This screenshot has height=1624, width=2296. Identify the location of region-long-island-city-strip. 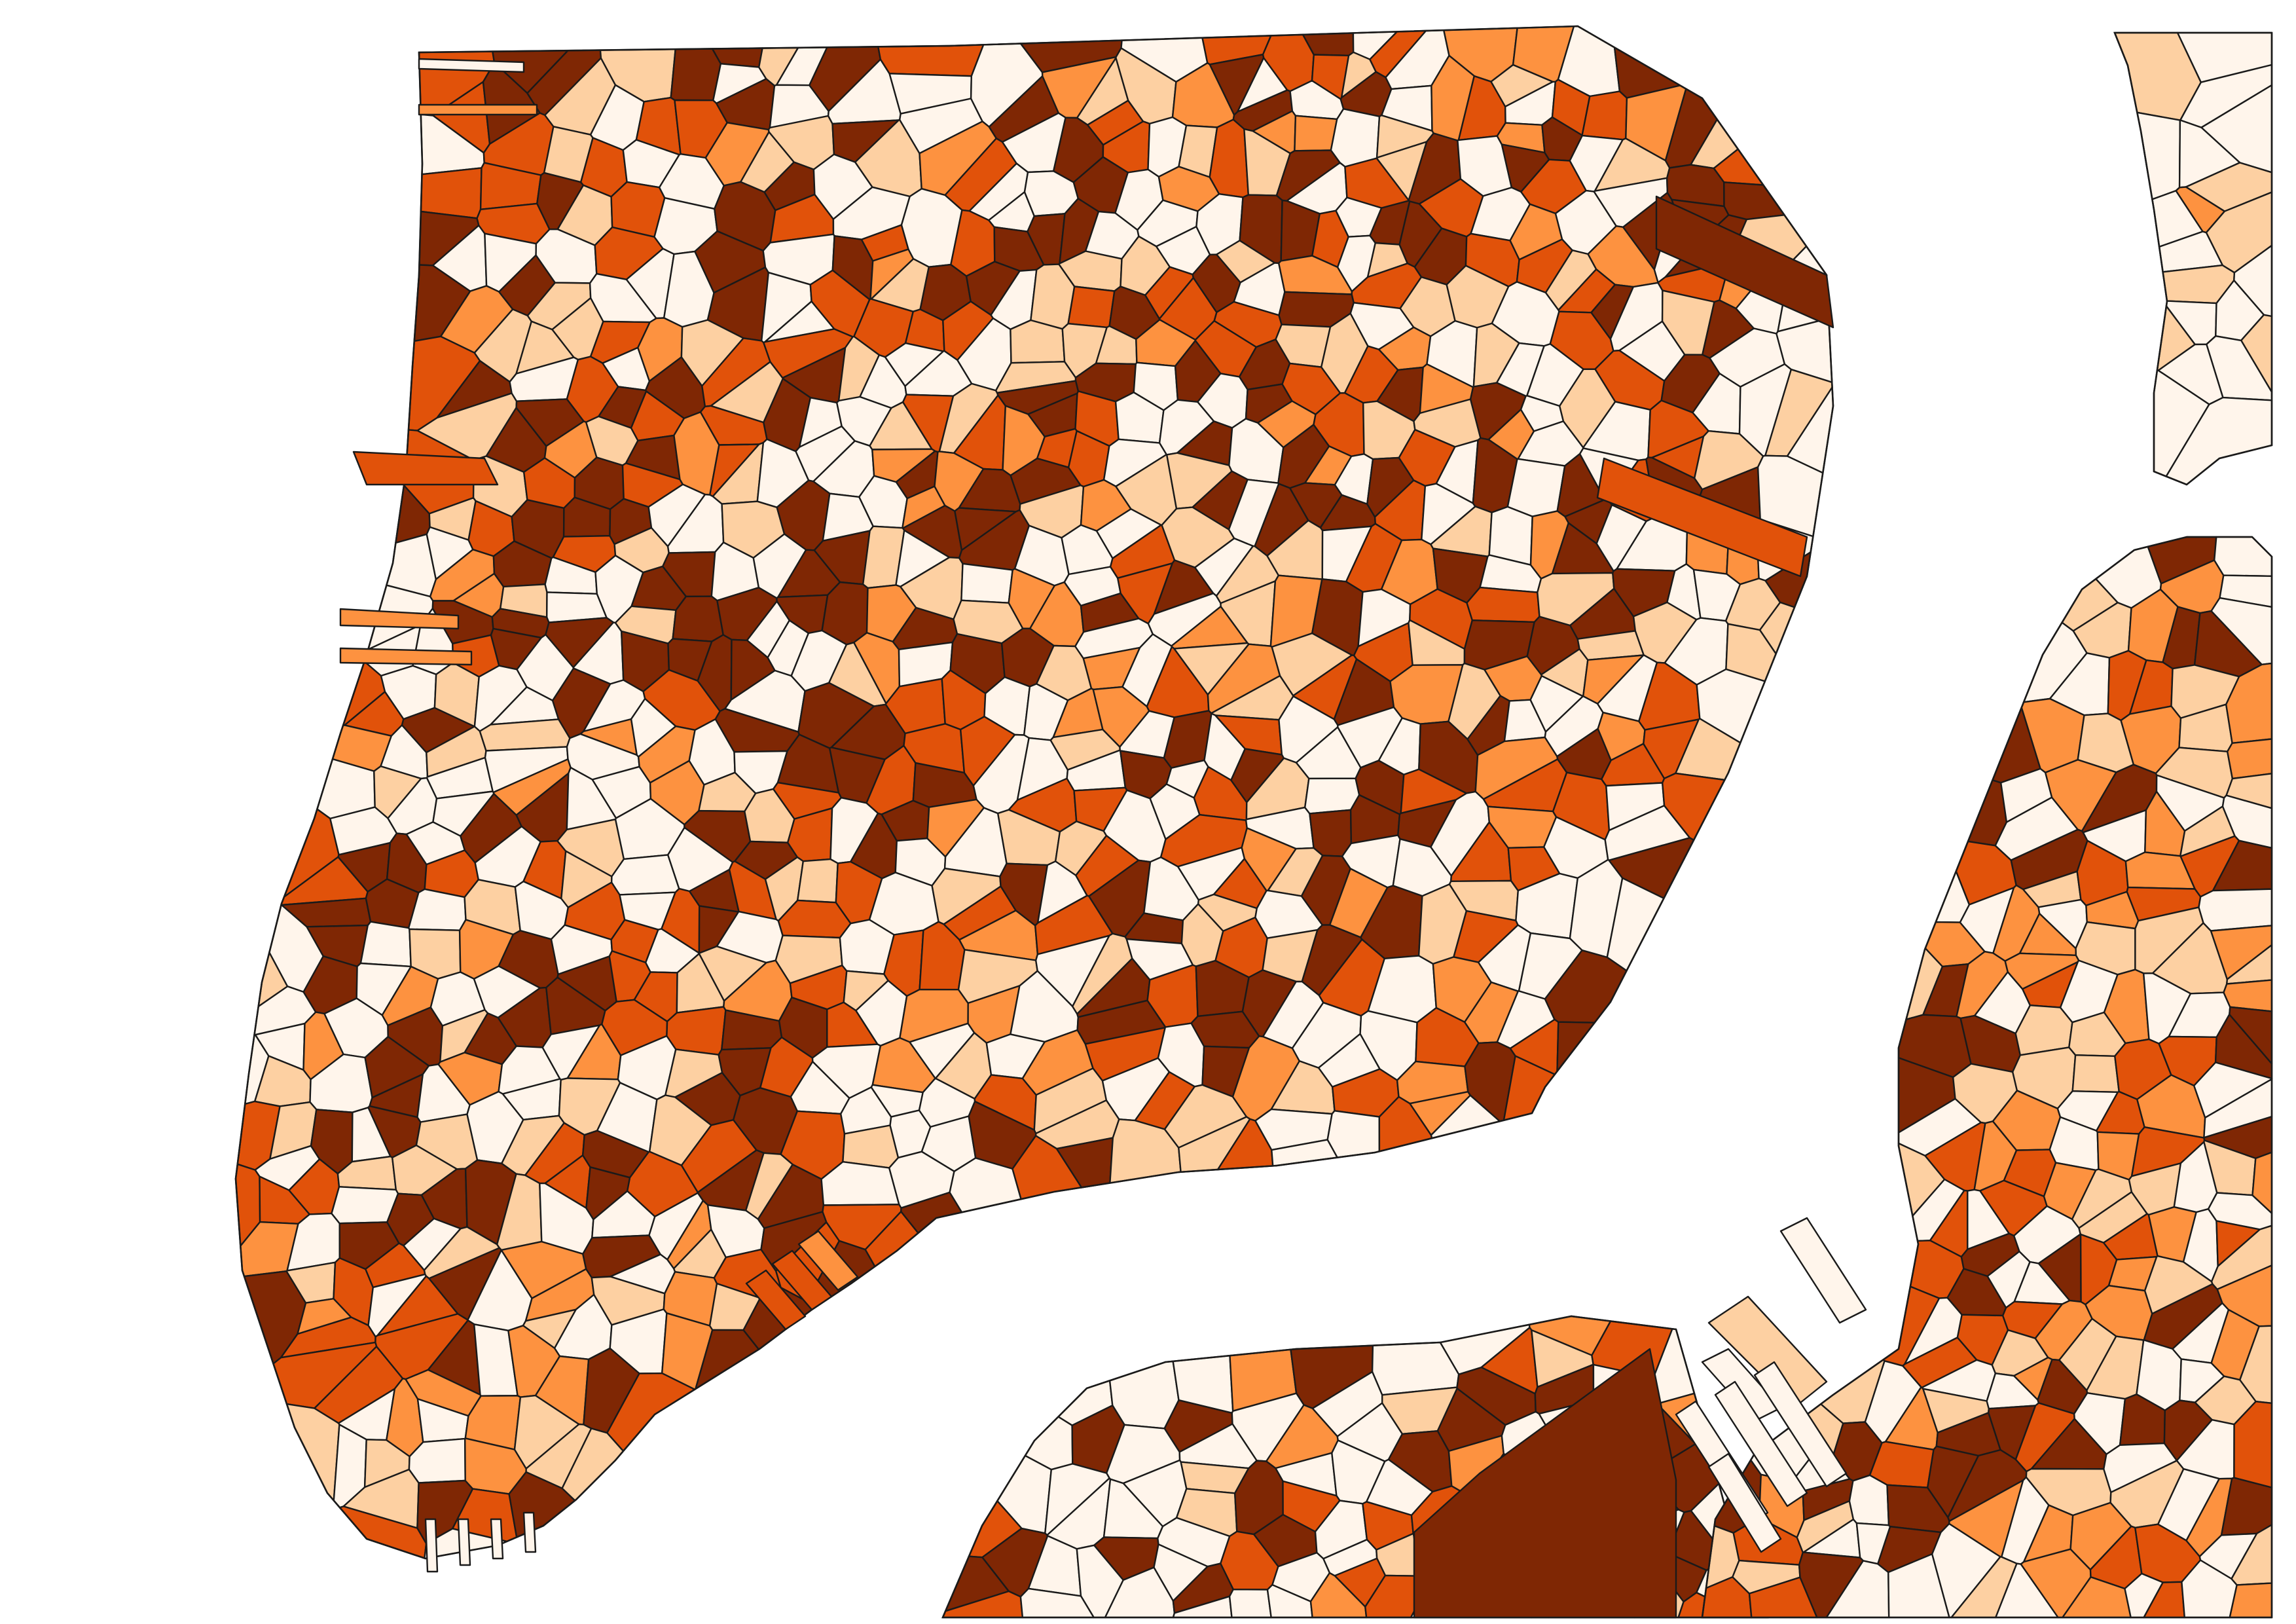
(2193, 258).